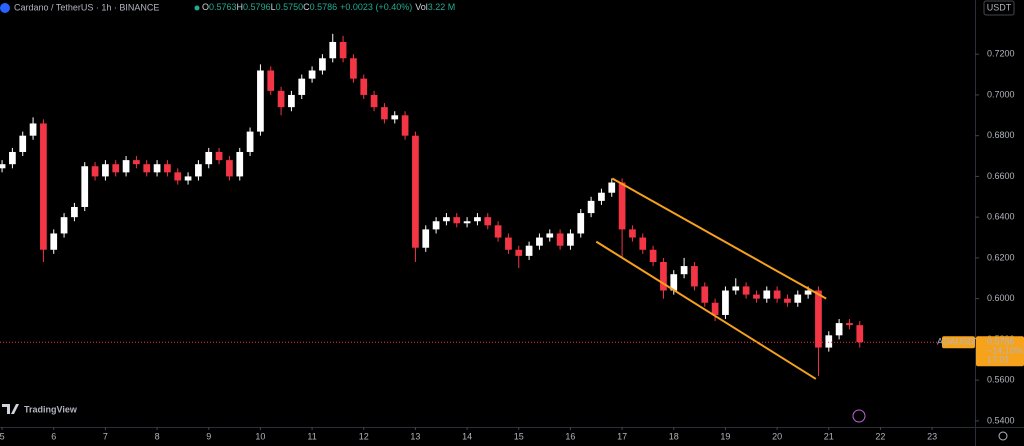 This screenshot has width=1024, height=446. Describe the element at coordinates (208, 436) in the screenshot. I see `x-tick-label: 9` at that location.